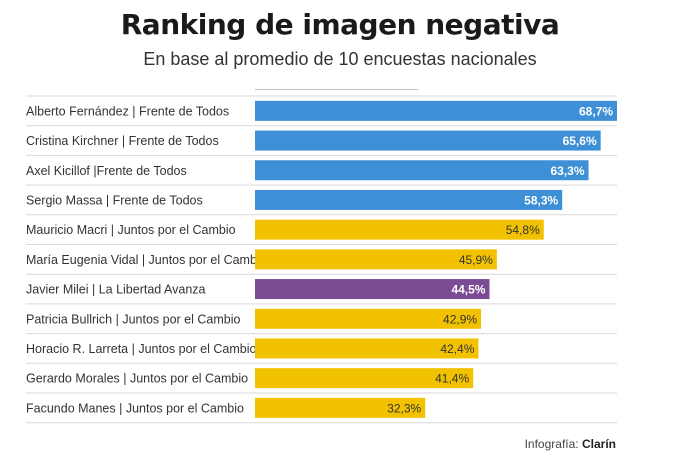  What do you see at coordinates (523, 230) in the screenshot?
I see `value-label: 54,8%` at bounding box center [523, 230].